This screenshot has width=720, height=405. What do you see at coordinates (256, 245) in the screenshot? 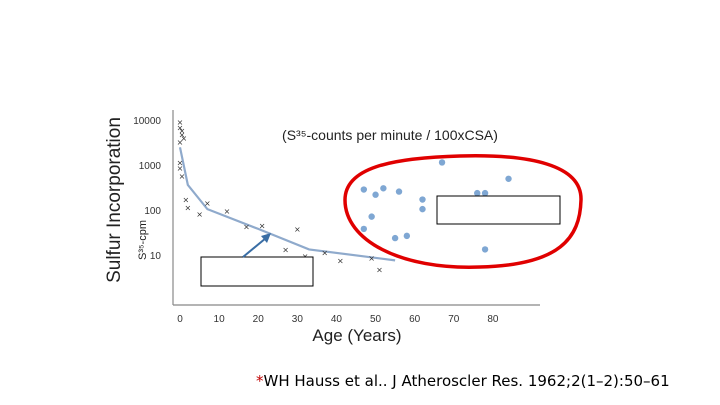
I see `annotation-arrow` at bounding box center [256, 245].